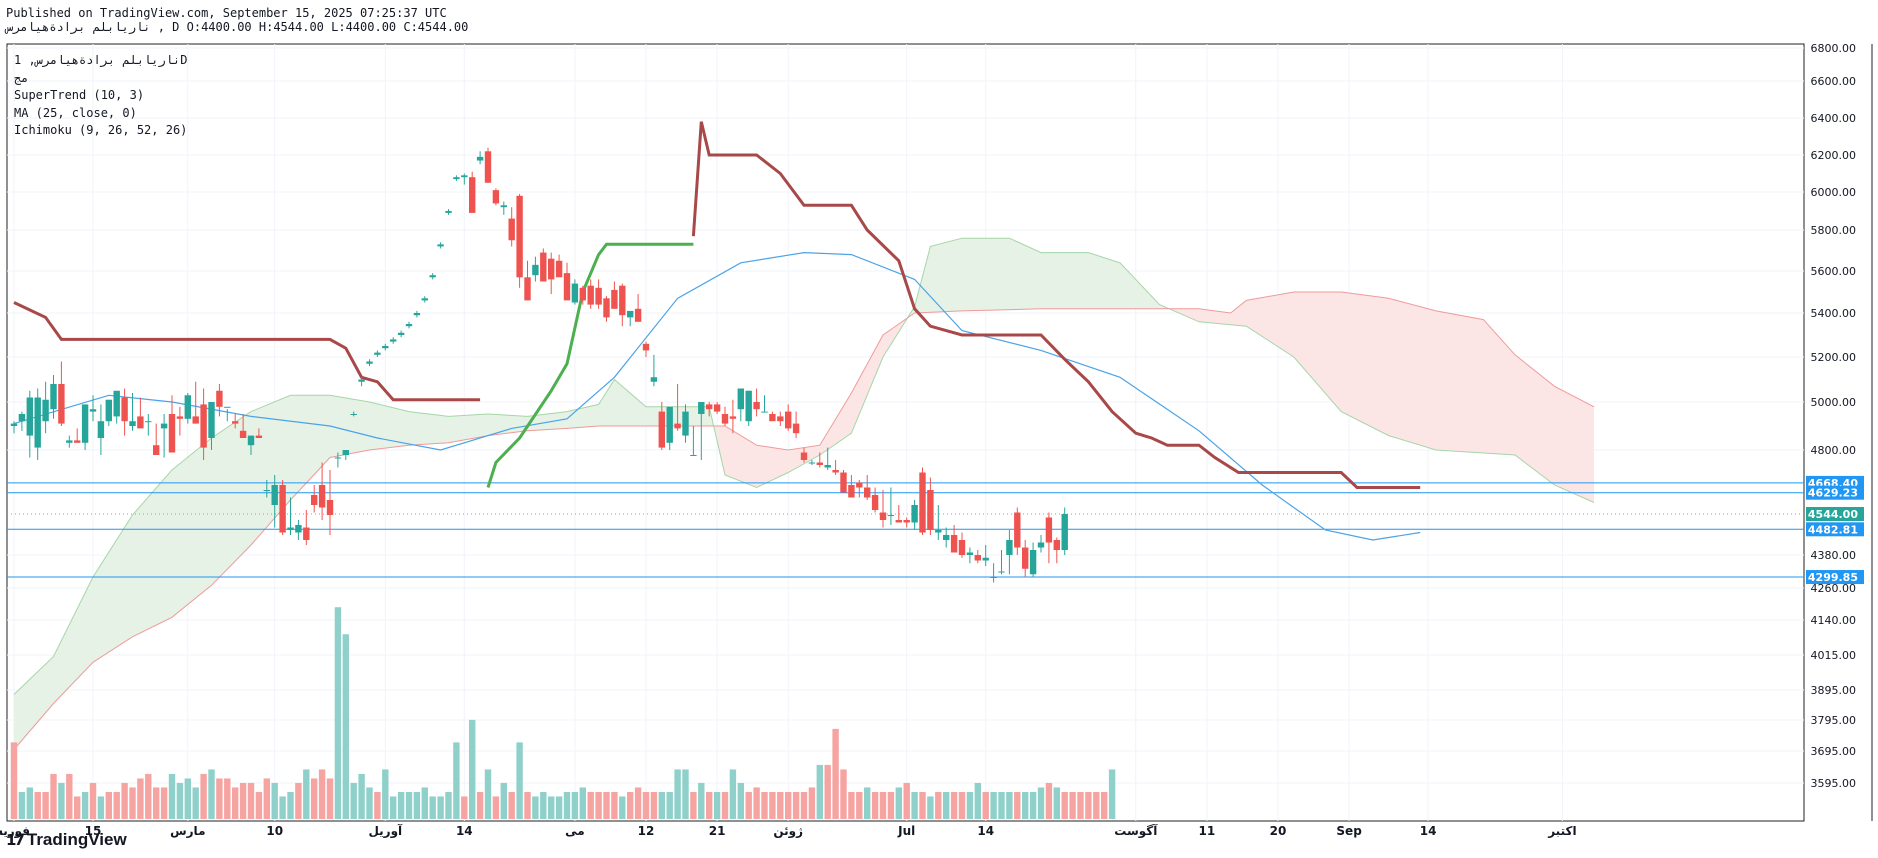  What do you see at coordinates (93, 831) in the screenshot?
I see `time-tick-label: 15` at bounding box center [93, 831].